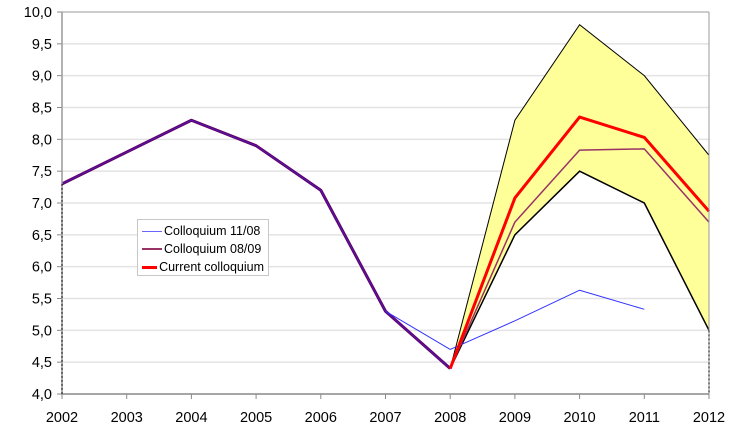 The height and width of the screenshot is (437, 737). Describe the element at coordinates (42, 172) in the screenshot. I see `y-tick-label: 7,5` at that location.